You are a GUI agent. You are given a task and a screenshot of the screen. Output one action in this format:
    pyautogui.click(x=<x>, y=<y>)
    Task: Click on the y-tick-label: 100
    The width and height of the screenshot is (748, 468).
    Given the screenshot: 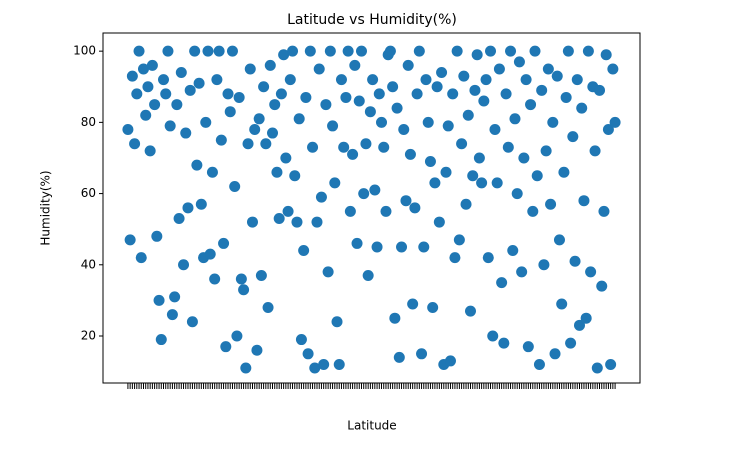 What is the action you would take?
    pyautogui.click(x=84, y=51)
    